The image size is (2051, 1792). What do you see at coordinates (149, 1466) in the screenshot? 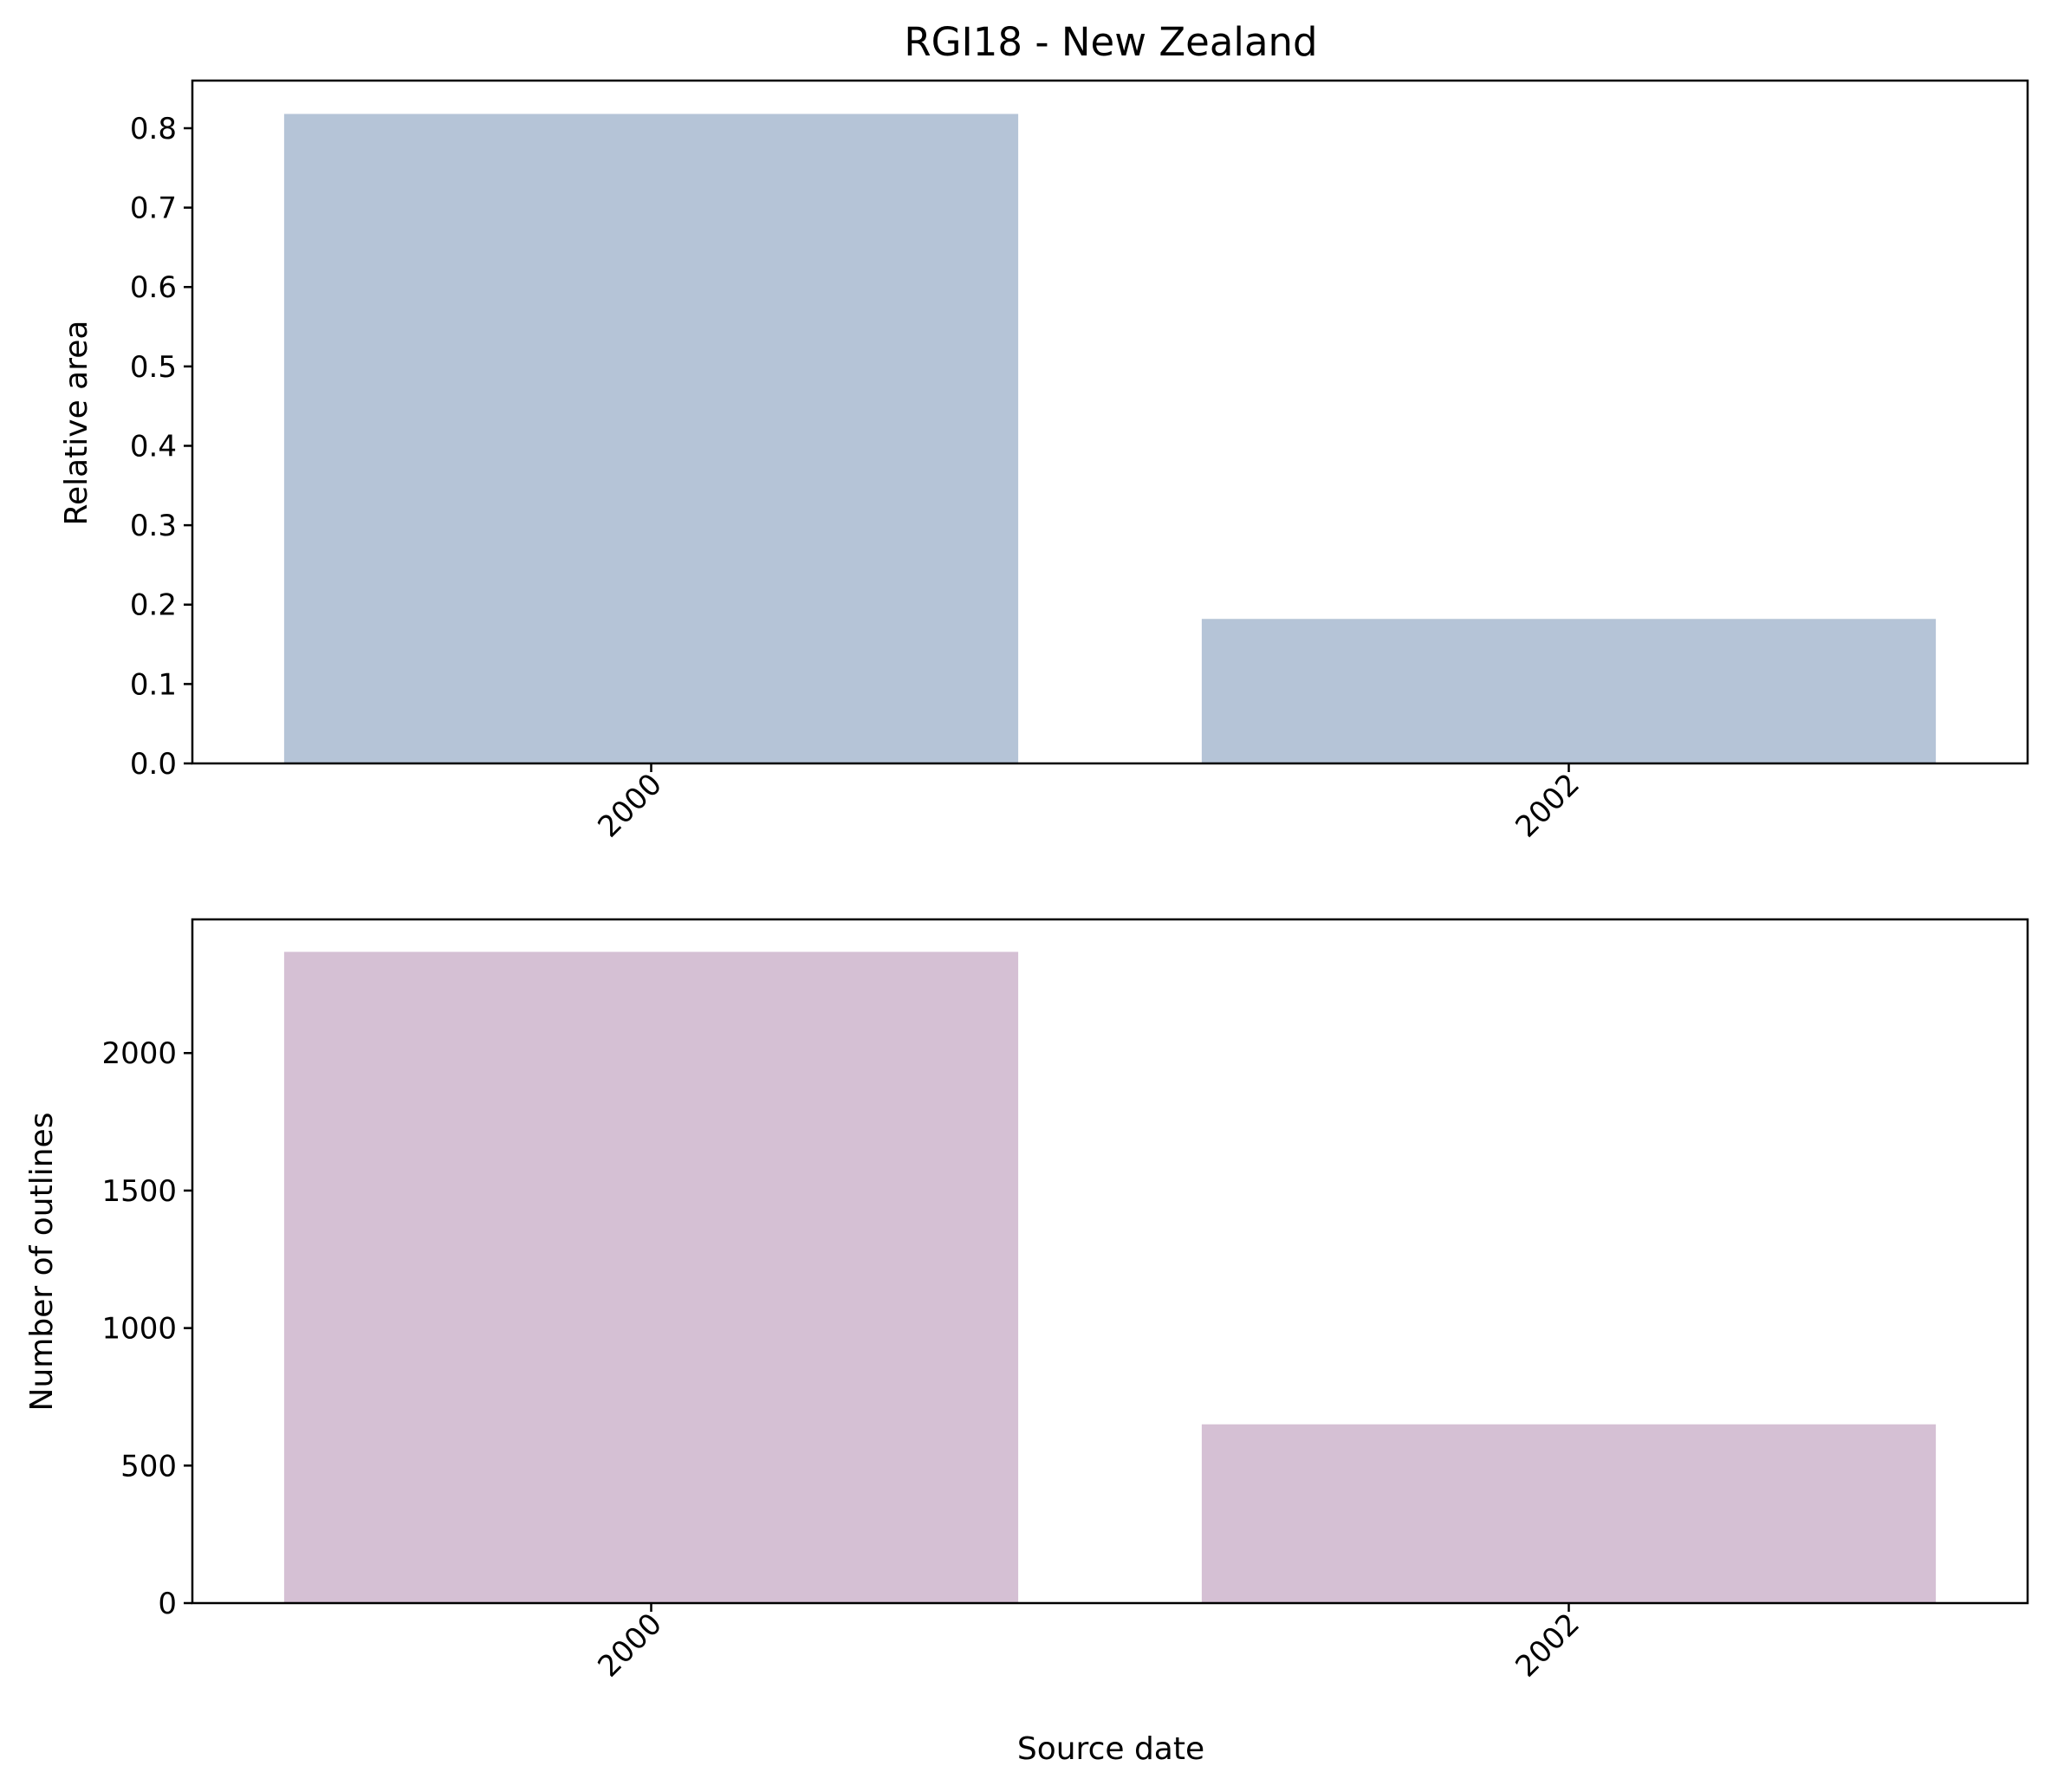
I see `bottom-y-tick-label: 500` at bounding box center [149, 1466].